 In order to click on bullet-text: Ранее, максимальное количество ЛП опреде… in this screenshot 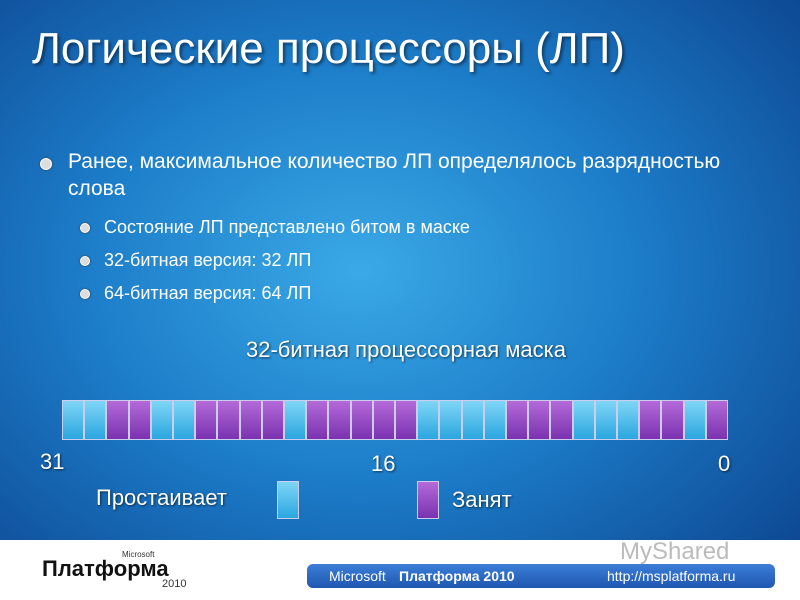, I will do `click(394, 175)`.